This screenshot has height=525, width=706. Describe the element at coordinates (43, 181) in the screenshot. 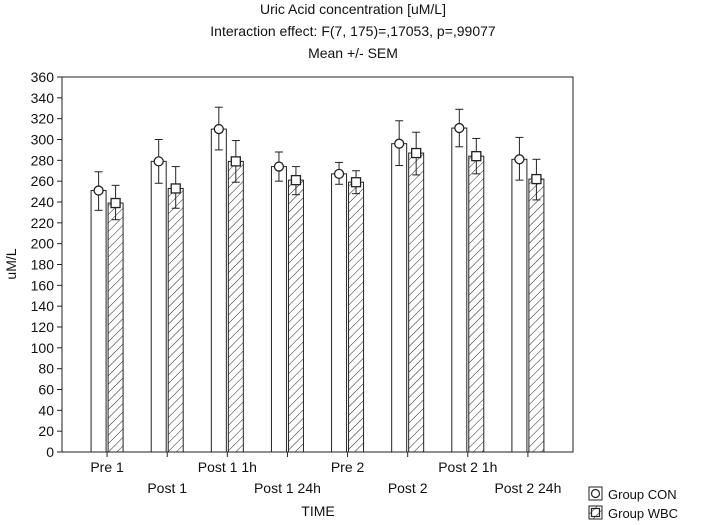

I see `y-tick-label: 260` at that location.